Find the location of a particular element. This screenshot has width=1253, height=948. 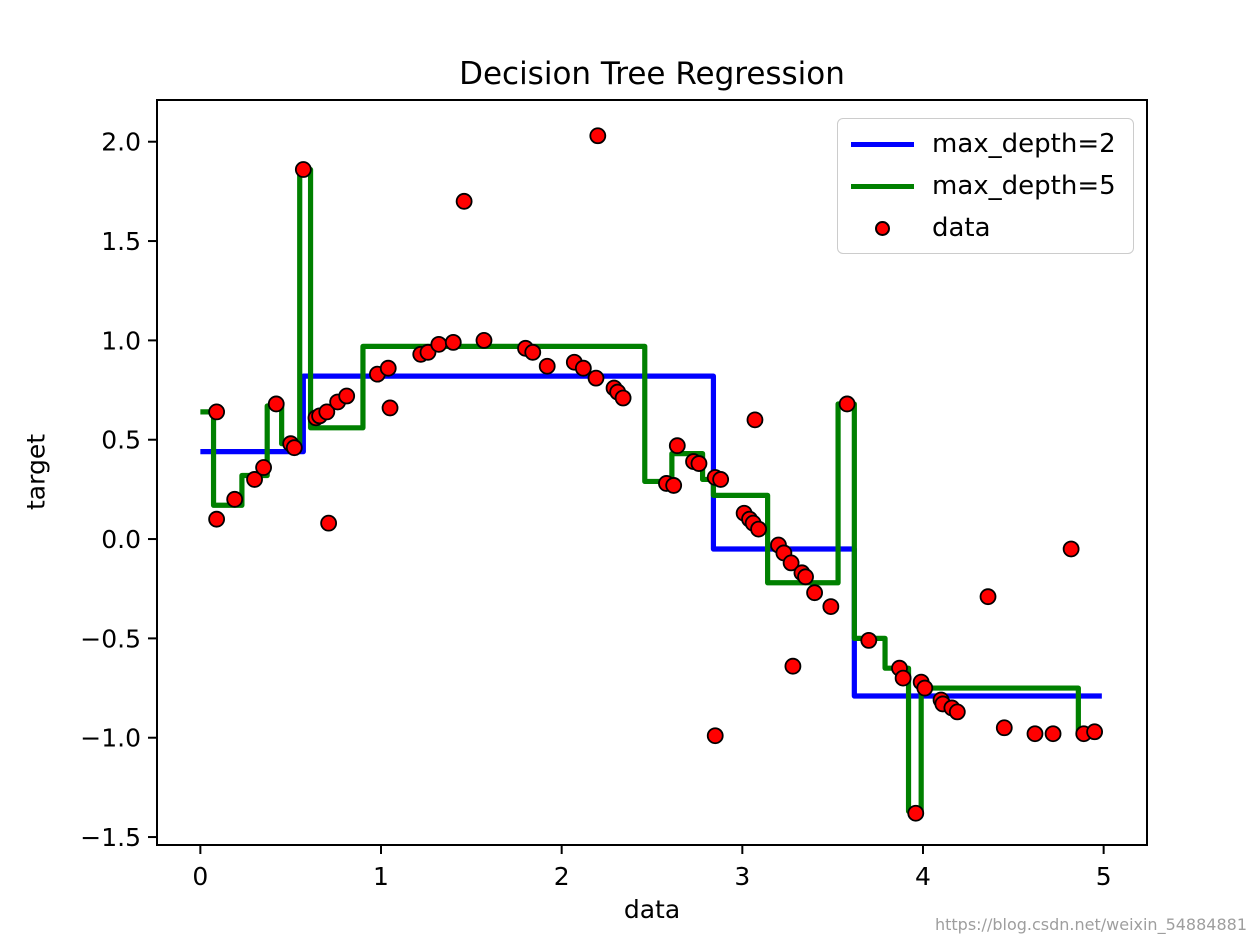

y-tick-label: 1.5 is located at coordinates (121, 241).